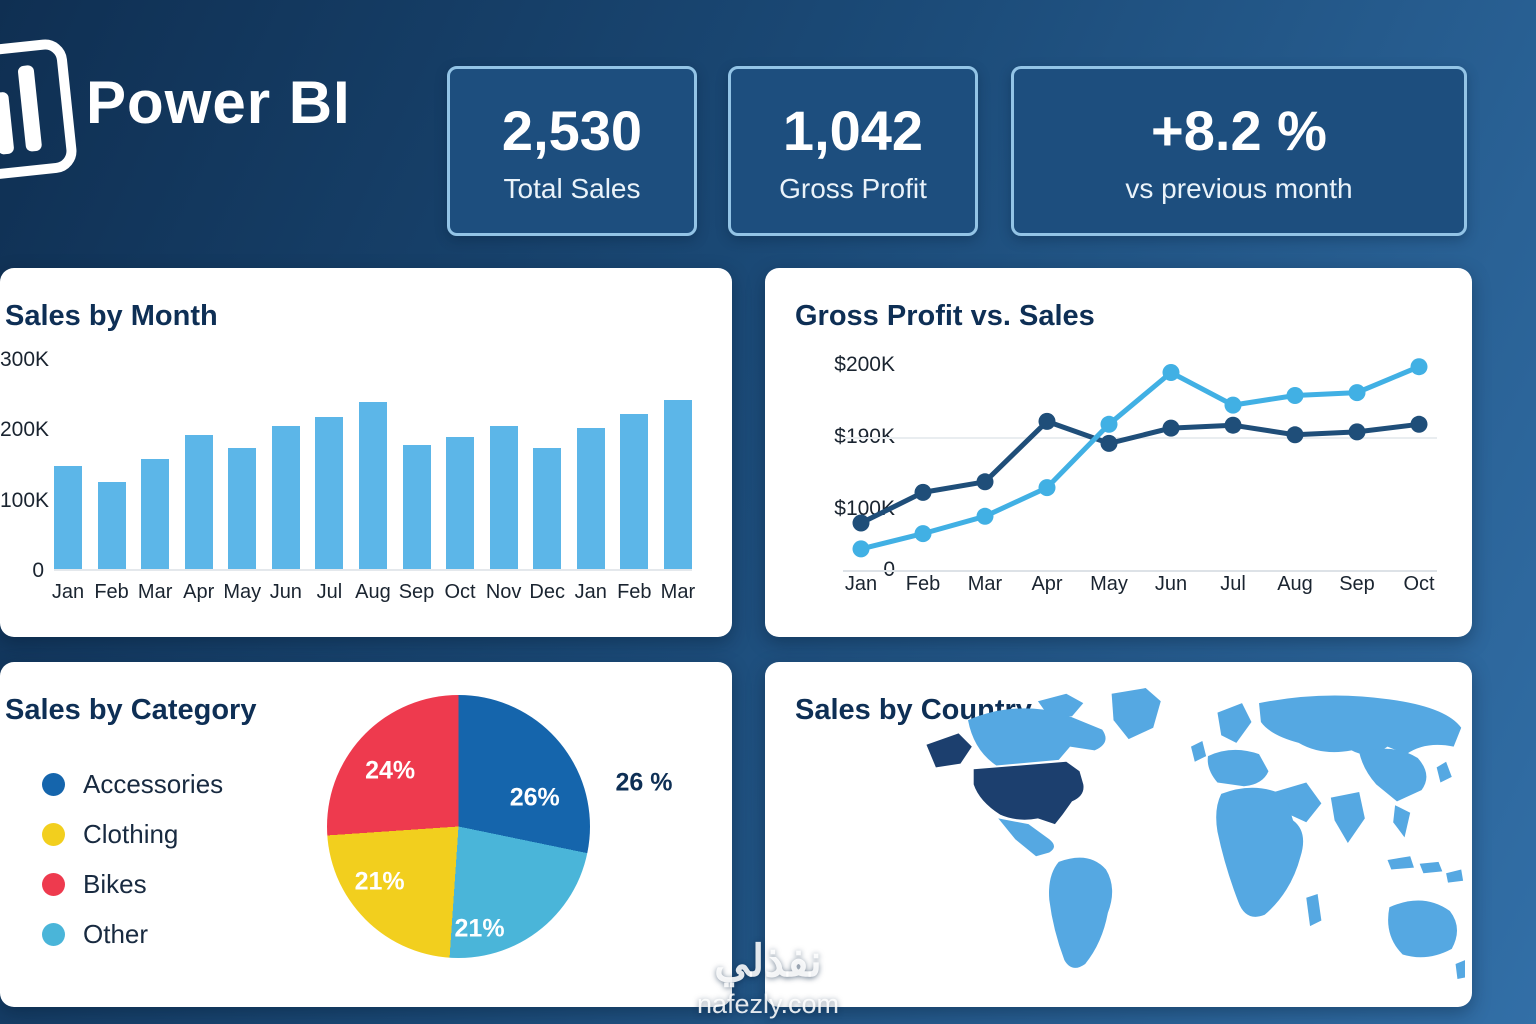 Image resolution: width=1536 pixels, height=1024 pixels. What do you see at coordinates (853, 130) in the screenshot?
I see `kpi-value-gross-profit: 1,042` at bounding box center [853, 130].